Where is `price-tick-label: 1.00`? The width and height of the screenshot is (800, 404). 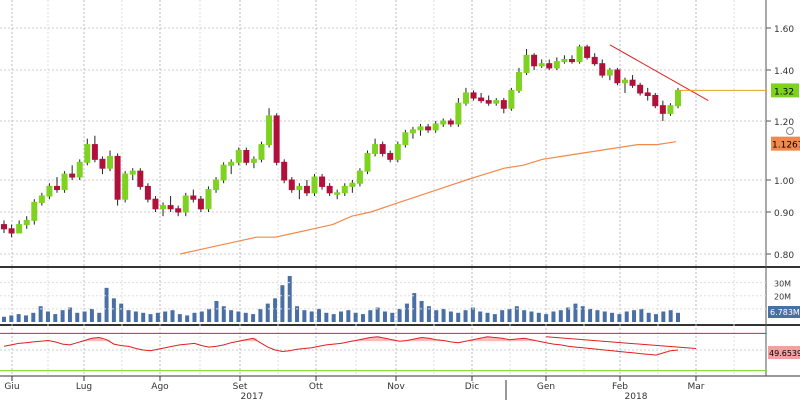
price-tick-label: 1.00 is located at coordinates (784, 182).